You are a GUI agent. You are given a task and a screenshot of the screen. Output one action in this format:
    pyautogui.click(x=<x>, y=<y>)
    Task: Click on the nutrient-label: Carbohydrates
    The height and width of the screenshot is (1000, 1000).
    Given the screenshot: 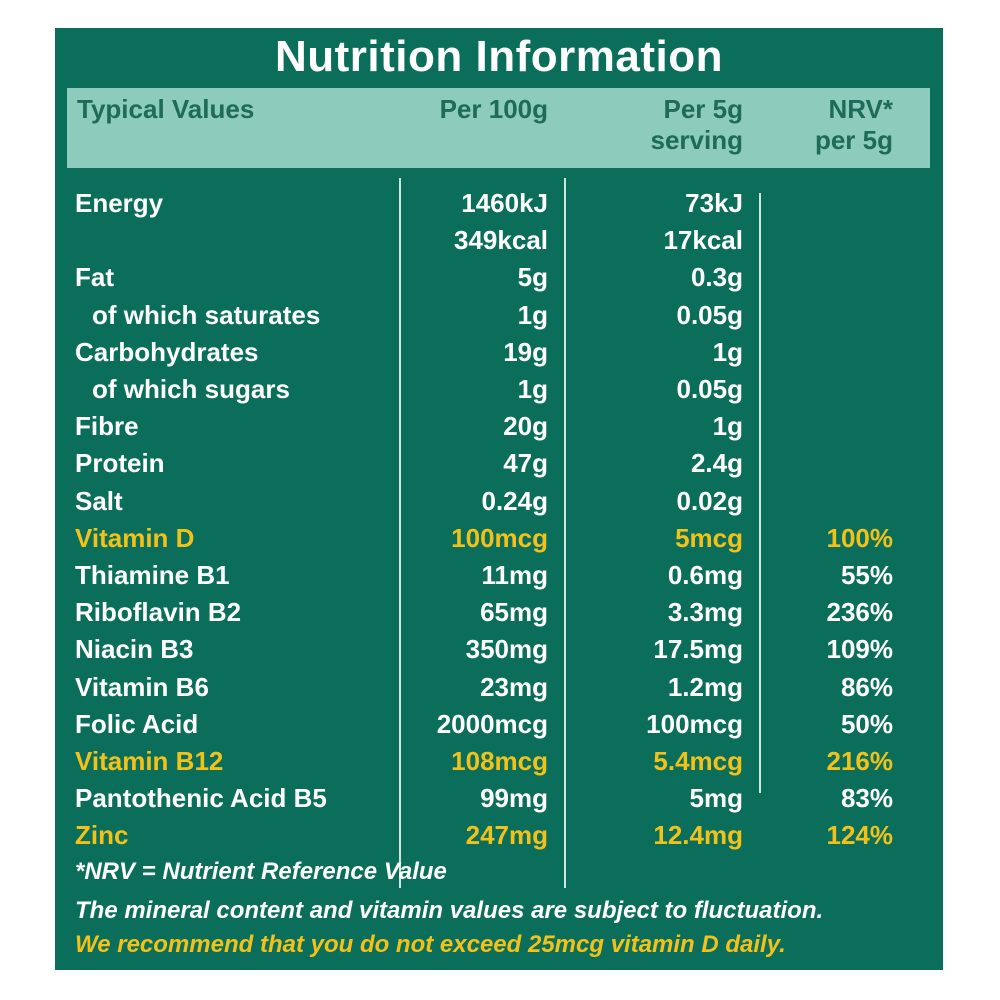 What is the action you would take?
    pyautogui.click(x=167, y=351)
    